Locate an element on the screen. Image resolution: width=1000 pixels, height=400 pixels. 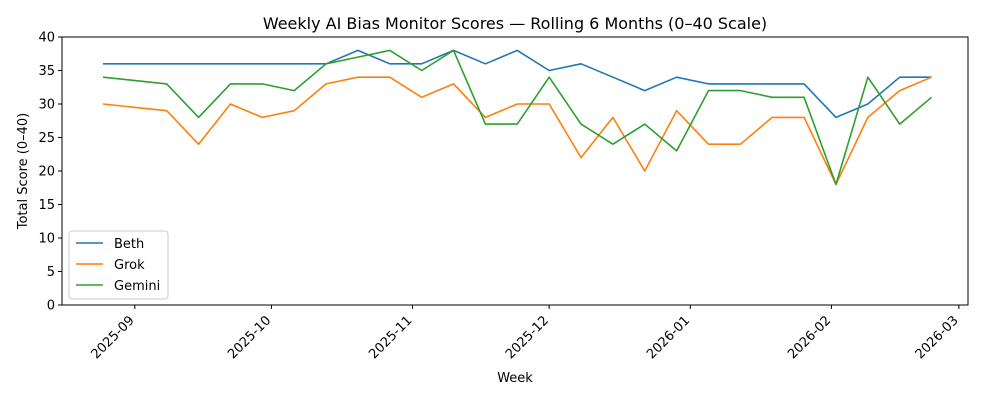
x-tick-label: 2025-10 is located at coordinates (249, 337).